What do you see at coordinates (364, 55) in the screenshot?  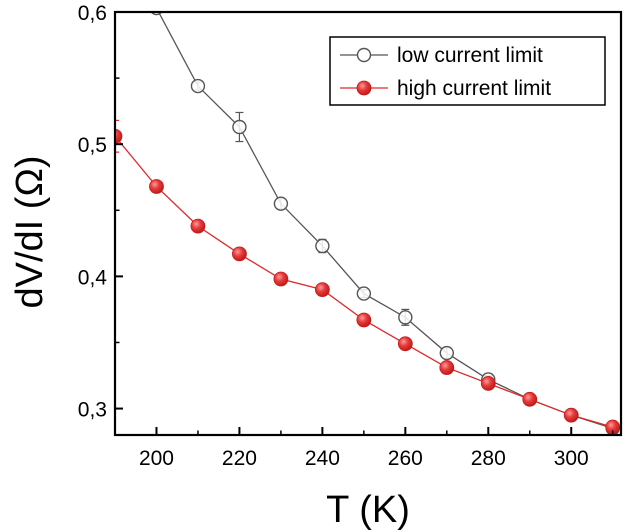 I see `legend-marker-low` at bounding box center [364, 55].